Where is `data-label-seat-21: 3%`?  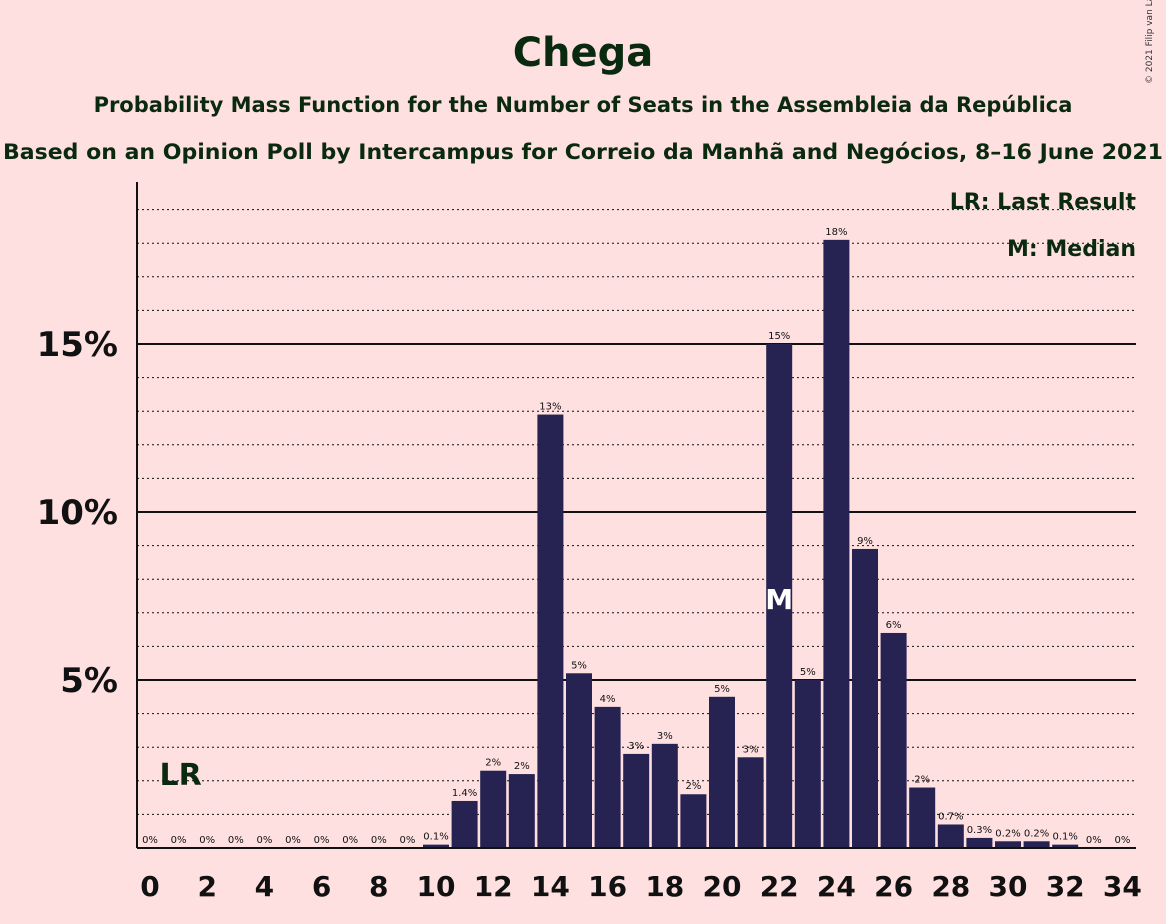
data-label-seat-21: 3% is located at coordinates (751, 749).